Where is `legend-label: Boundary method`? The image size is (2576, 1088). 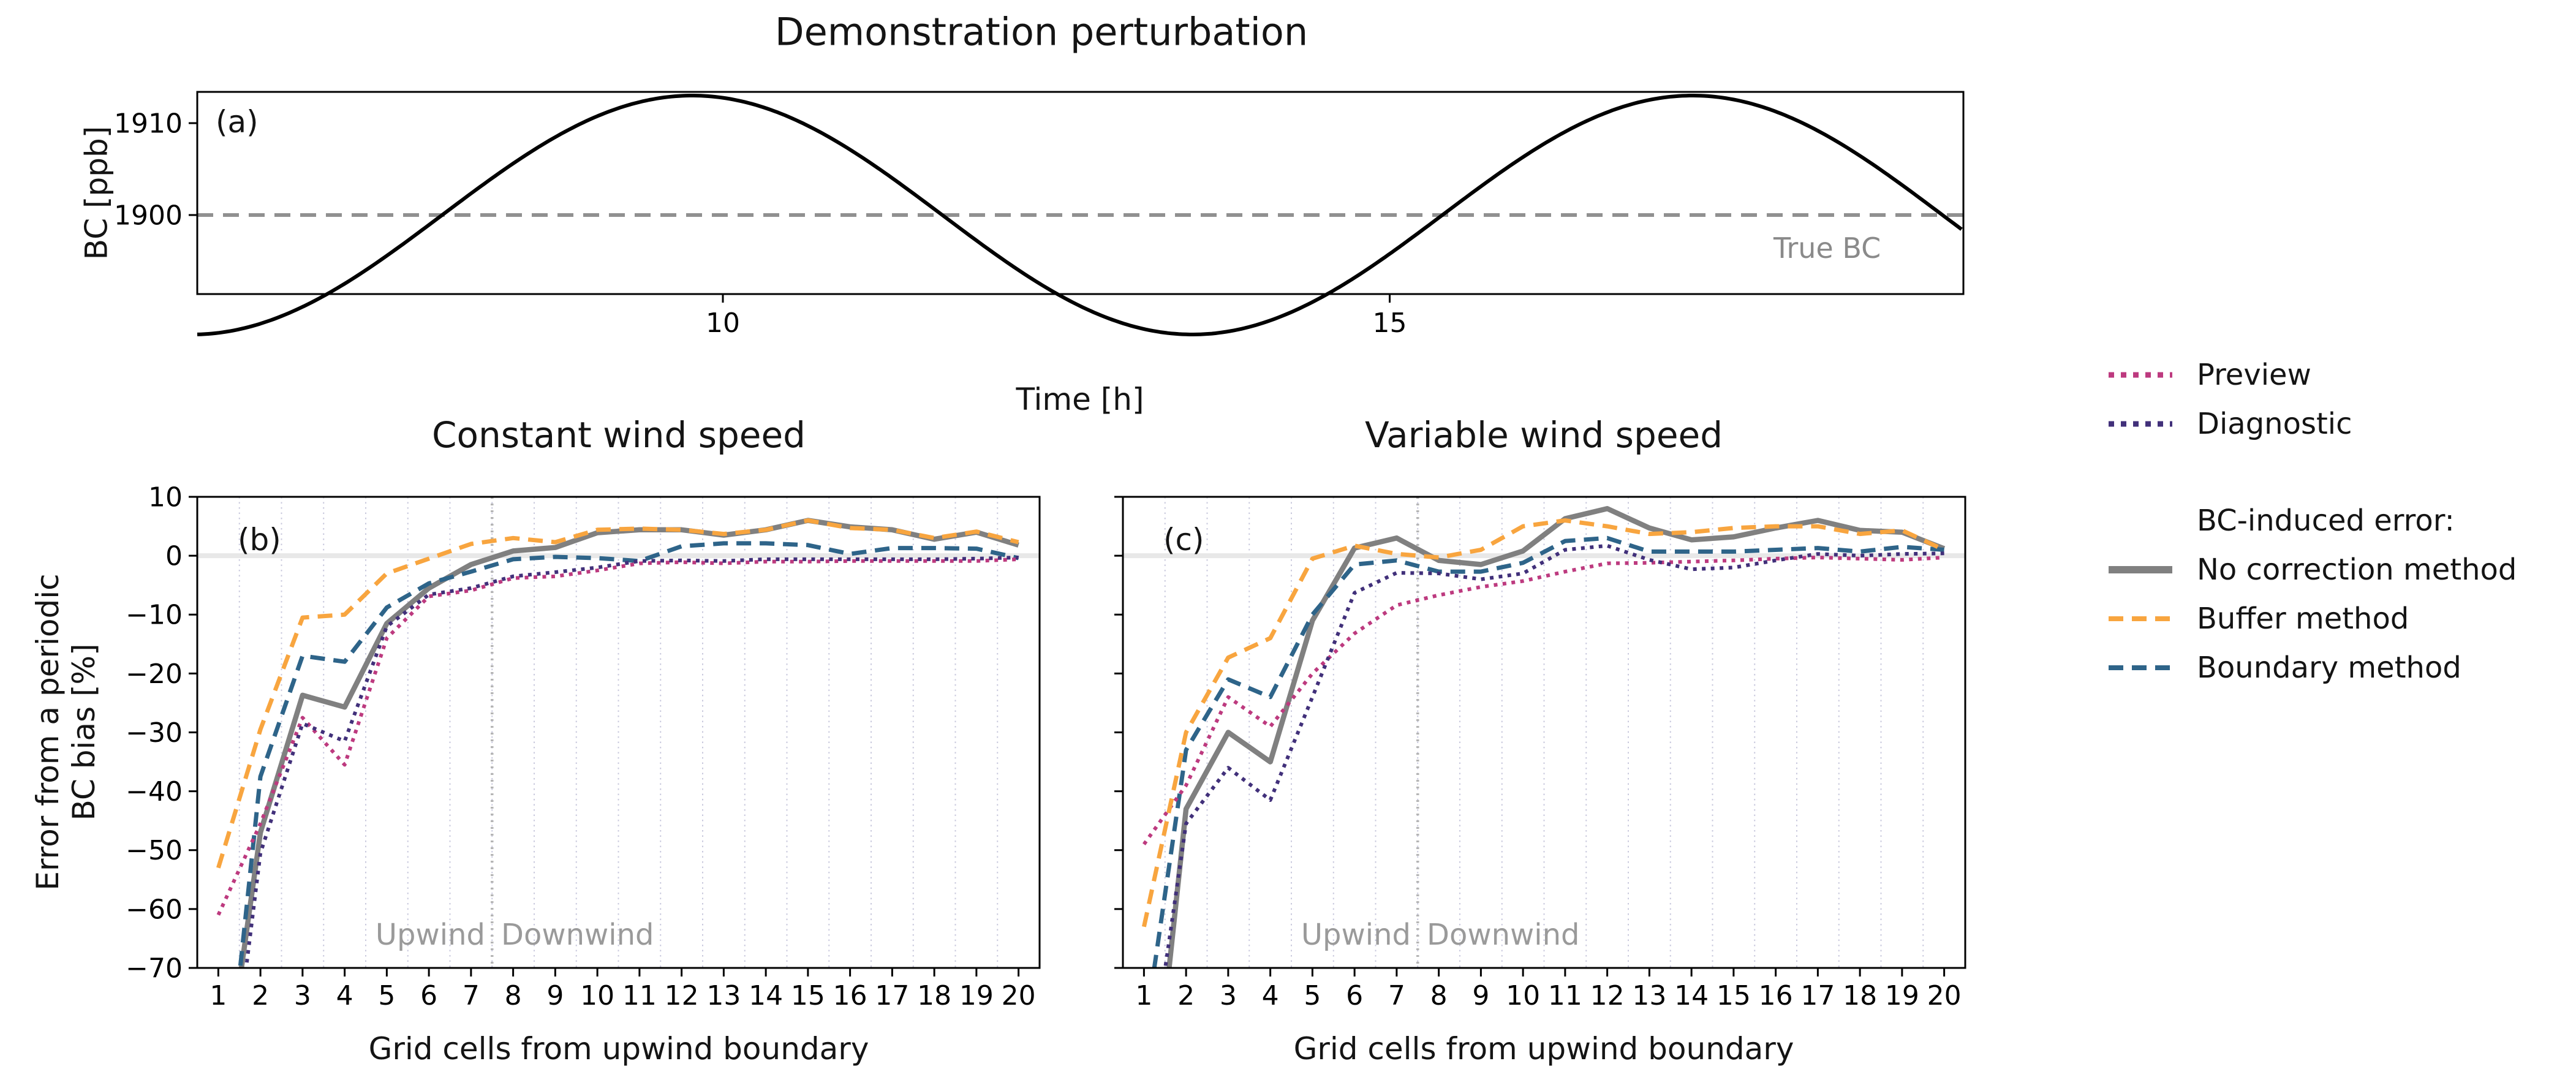 legend-label: Boundary method is located at coordinates (2329, 668).